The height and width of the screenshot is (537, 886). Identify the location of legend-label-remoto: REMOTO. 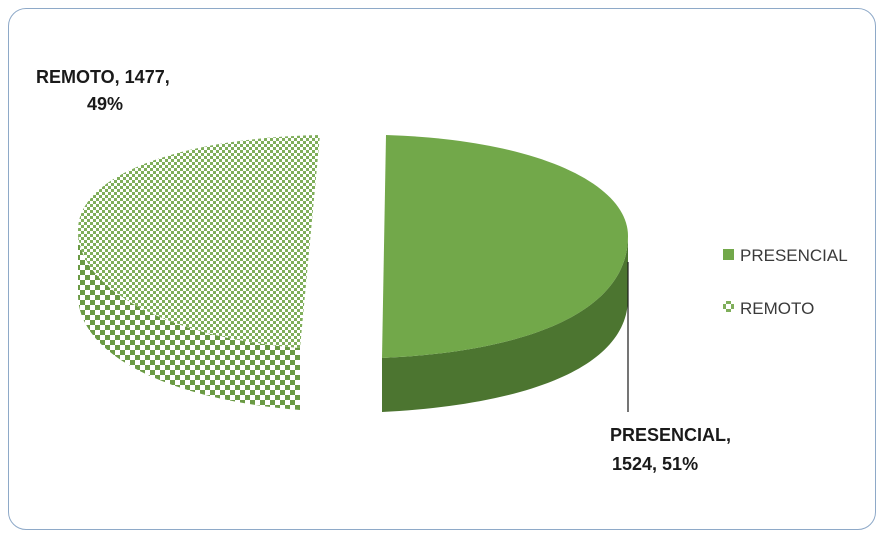
(777, 308).